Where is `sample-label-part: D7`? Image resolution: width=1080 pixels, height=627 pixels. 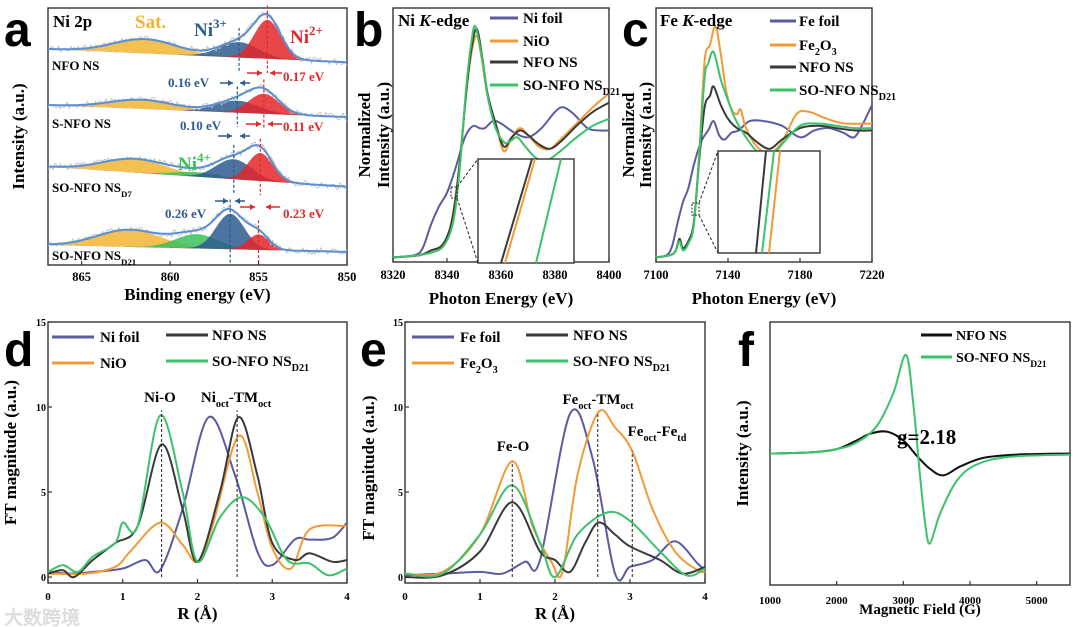 sample-label-part: D7 is located at coordinates (126, 194).